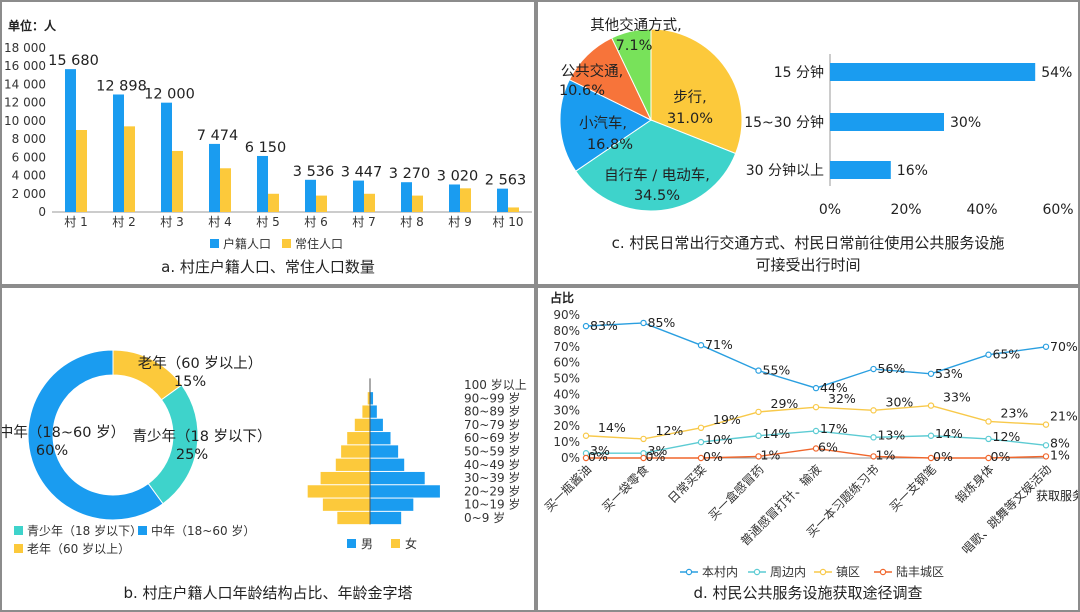  I want to click on data-label-hukou: 2 563, so click(506, 181).